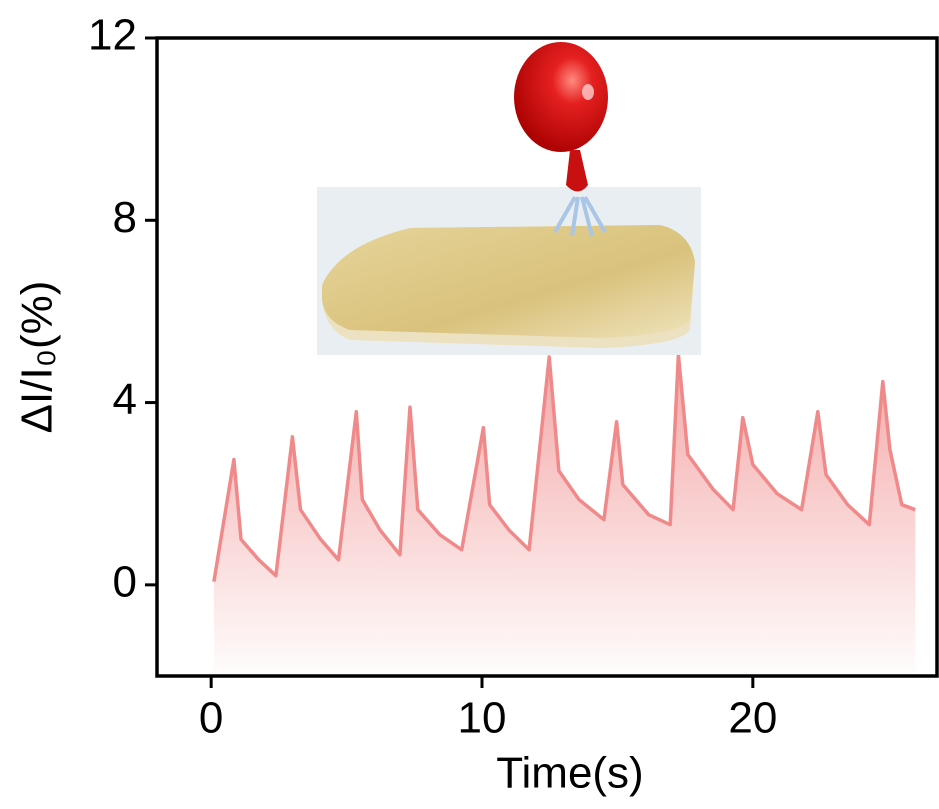  I want to click on air-flow, so click(580, 216).